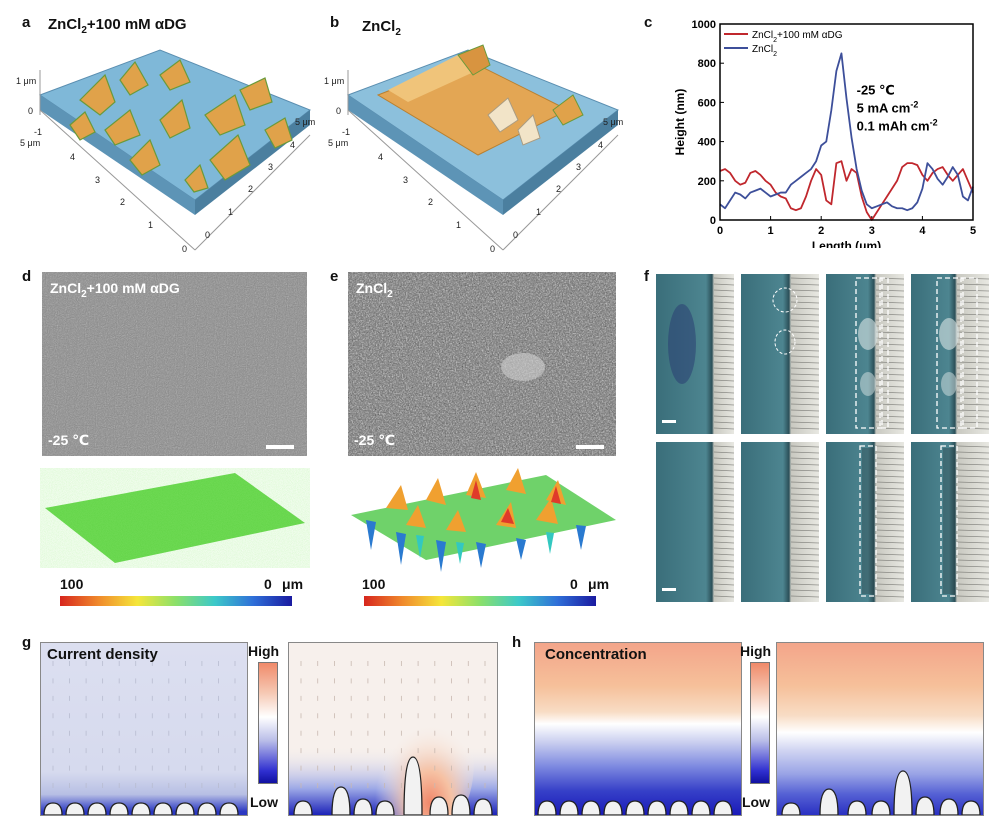 The height and width of the screenshot is (835, 997). Describe the element at coordinates (184, 249) in the screenshot. I see `afm-a-ltick-0: 0` at that location.